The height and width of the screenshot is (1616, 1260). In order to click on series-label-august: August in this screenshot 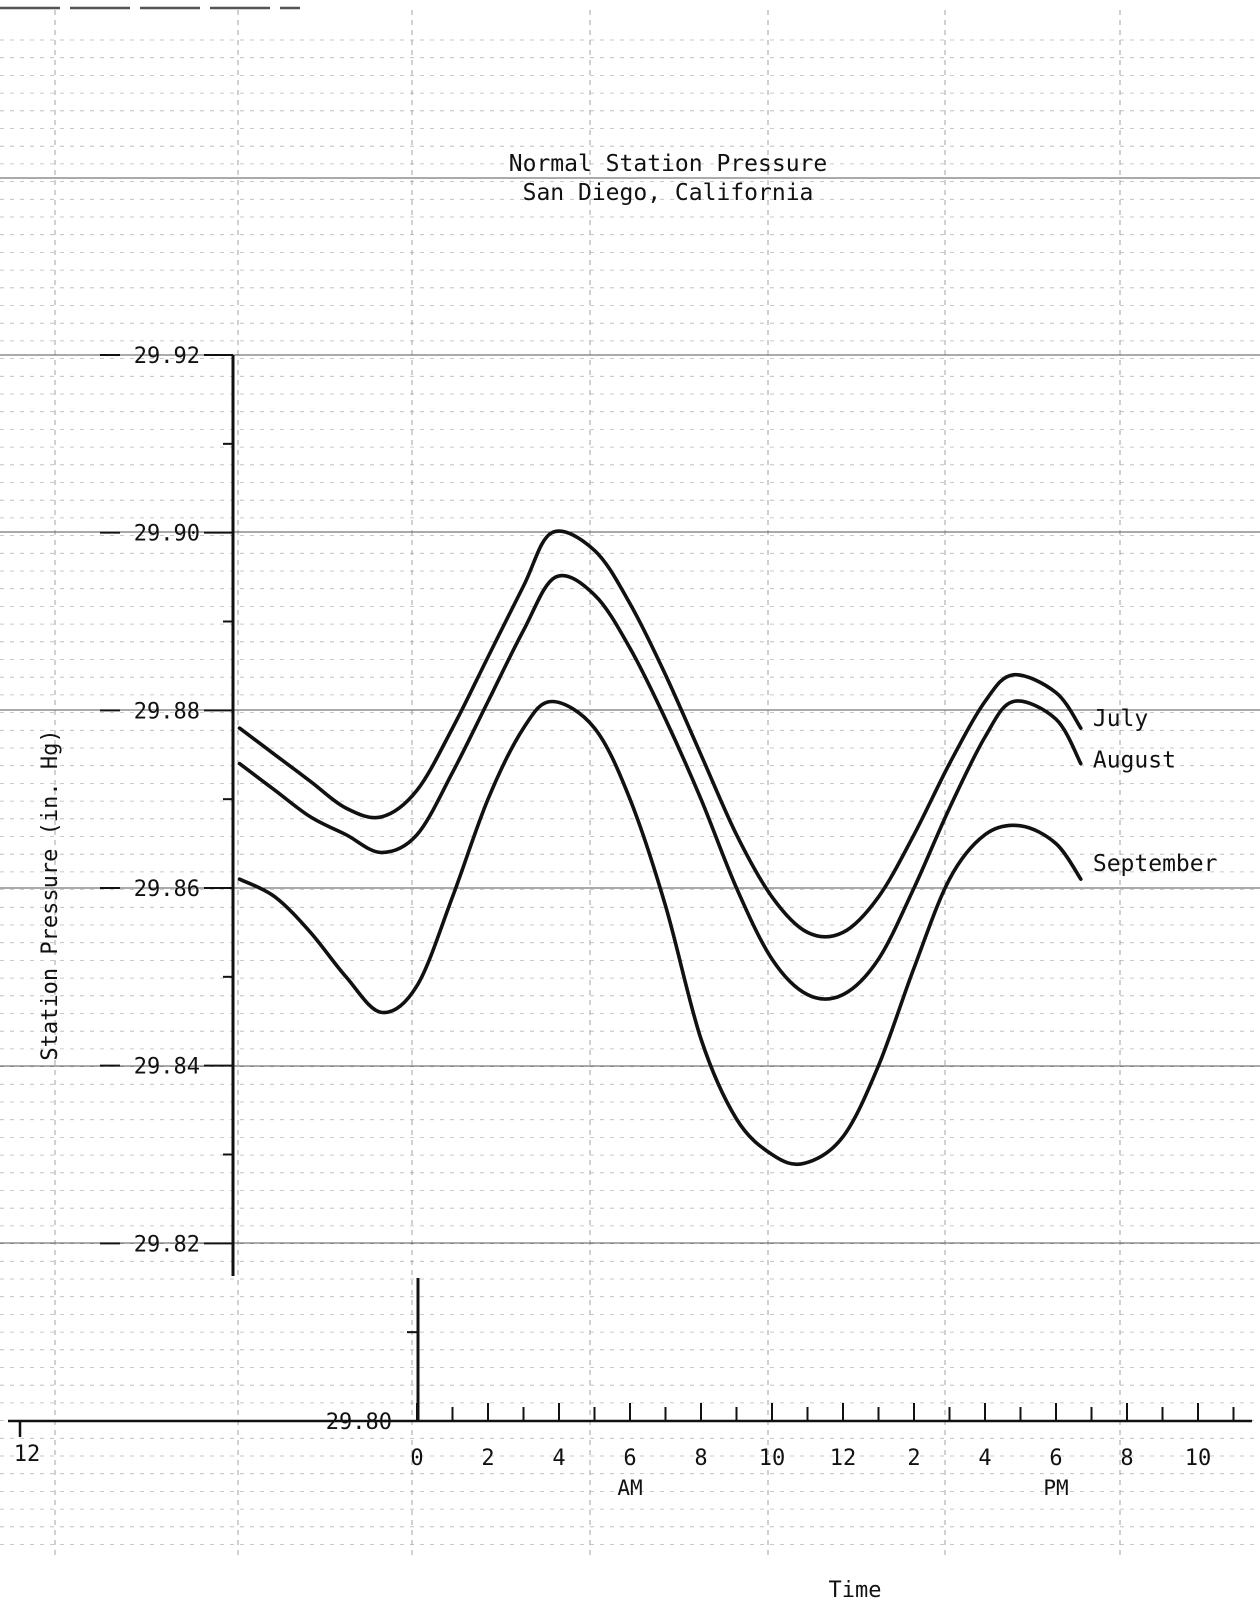, I will do `click(1134, 761)`.